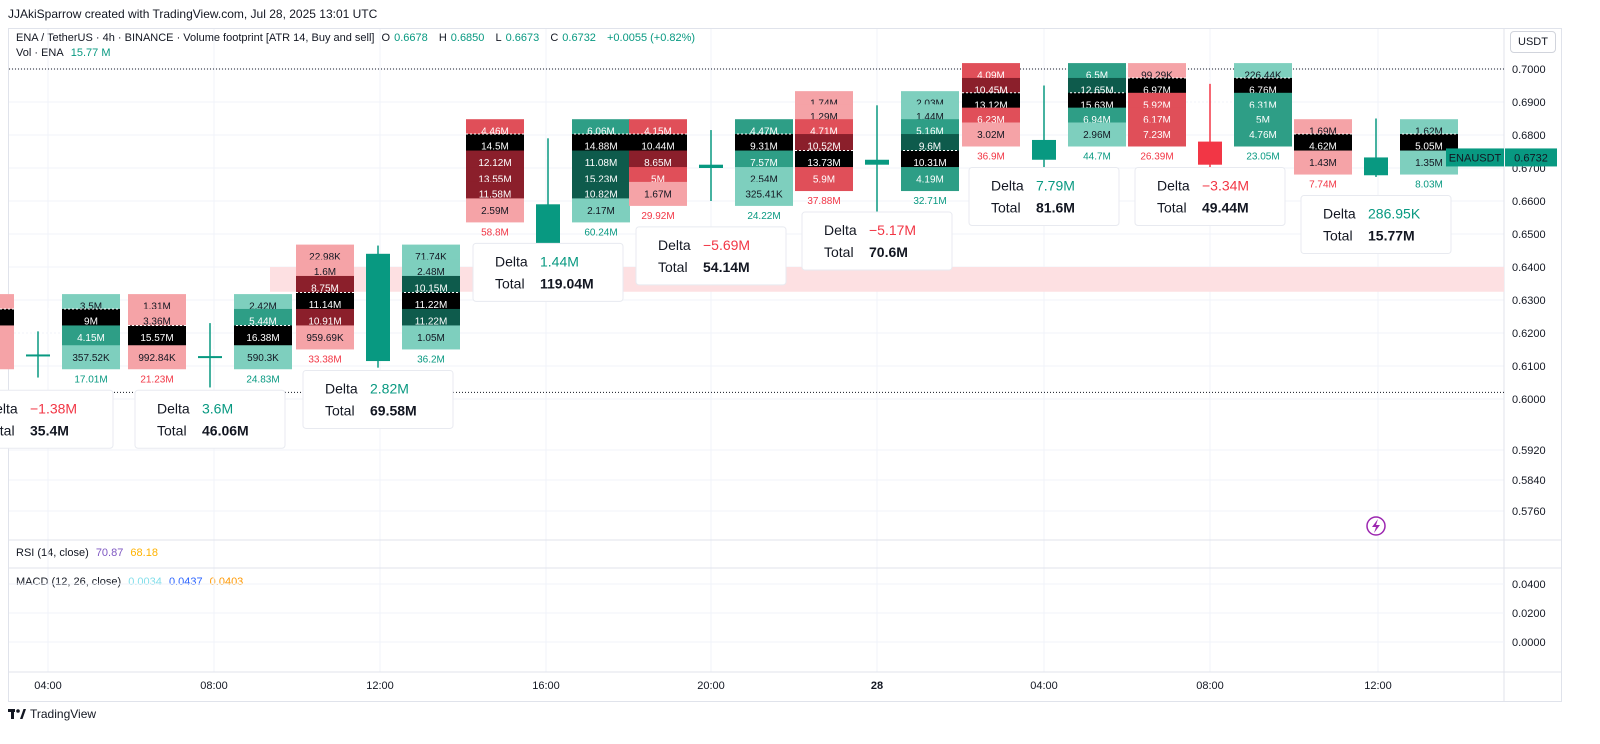 This screenshot has height=744, width=1600. I want to click on macd-label: MACD (12, 26, close), so click(69, 582).